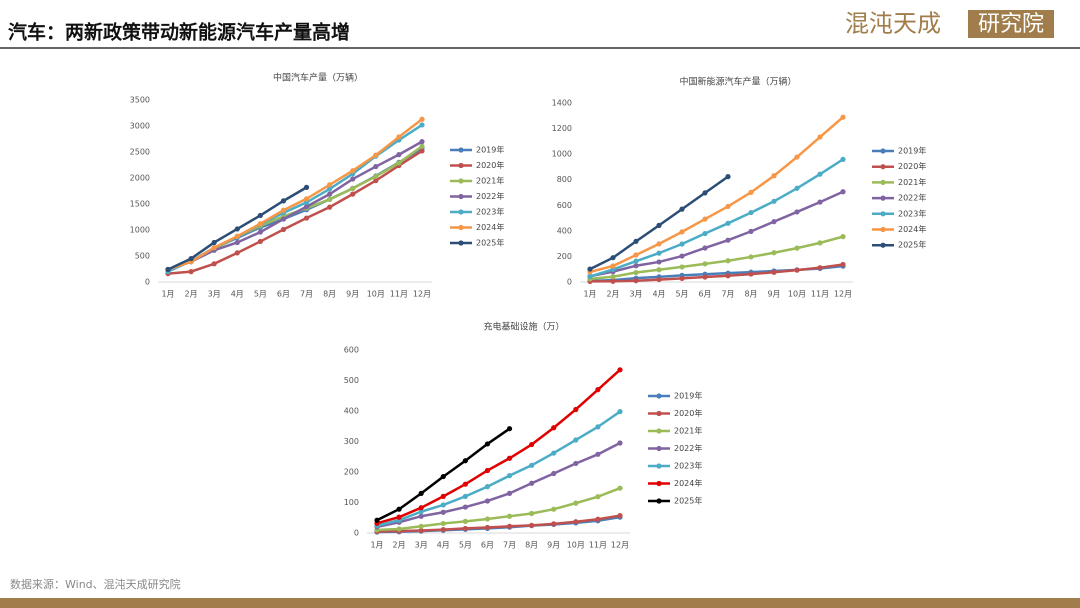 The width and height of the screenshot is (1080, 608). What do you see at coordinates (140, 204) in the screenshot?
I see `y-tick-label: 1500` at bounding box center [140, 204].